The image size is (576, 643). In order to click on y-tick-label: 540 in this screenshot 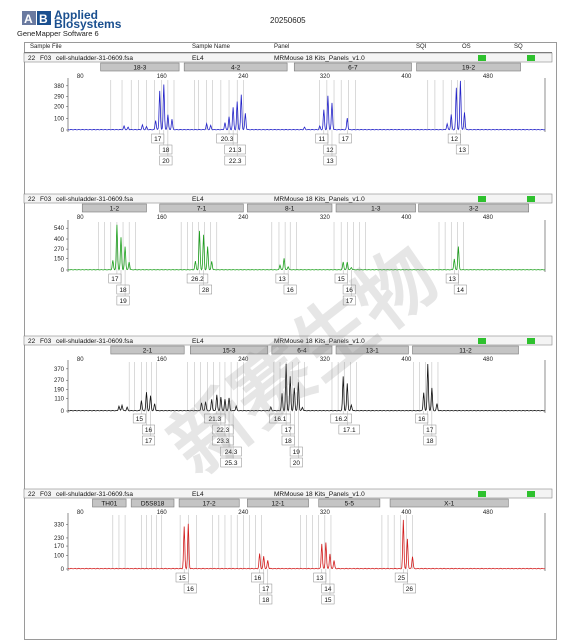, I will do `click(59, 229)`.